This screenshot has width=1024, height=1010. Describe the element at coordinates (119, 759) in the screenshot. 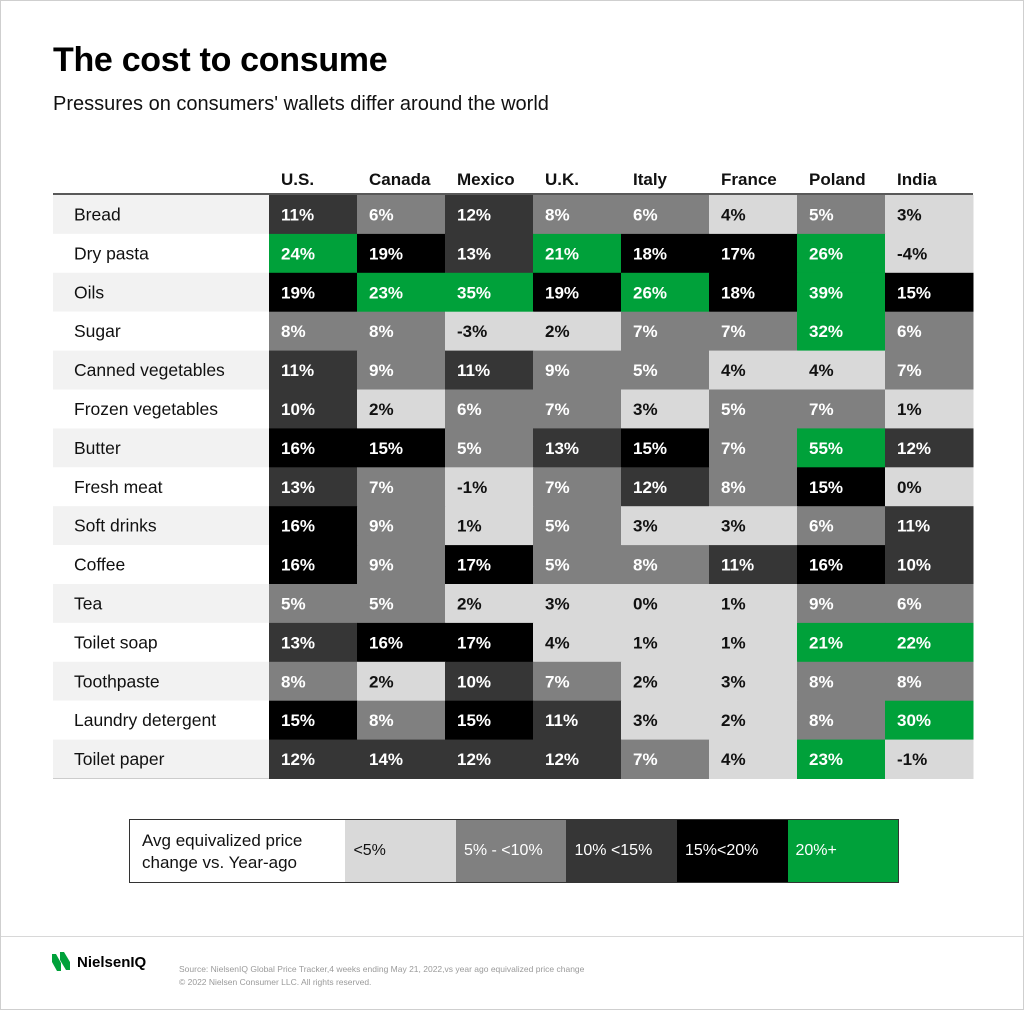

I see `row-label: Toilet paper` at that location.